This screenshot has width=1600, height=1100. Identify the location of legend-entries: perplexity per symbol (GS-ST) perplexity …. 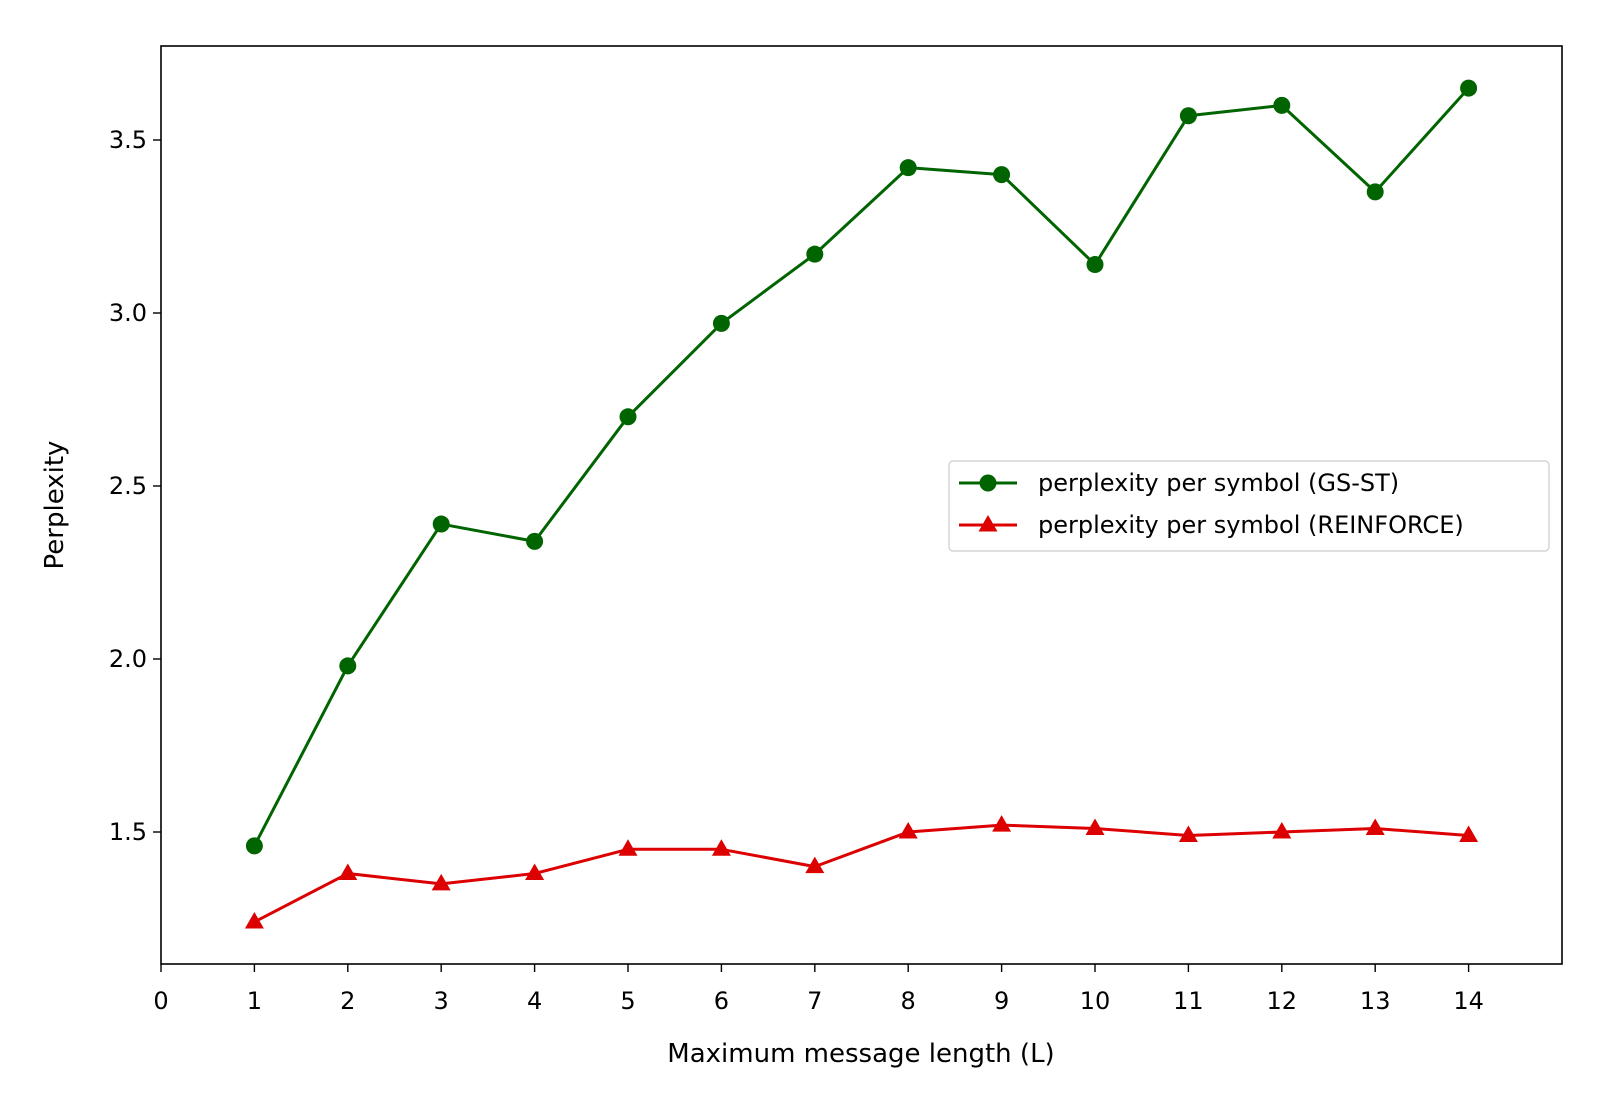
(1211, 504).